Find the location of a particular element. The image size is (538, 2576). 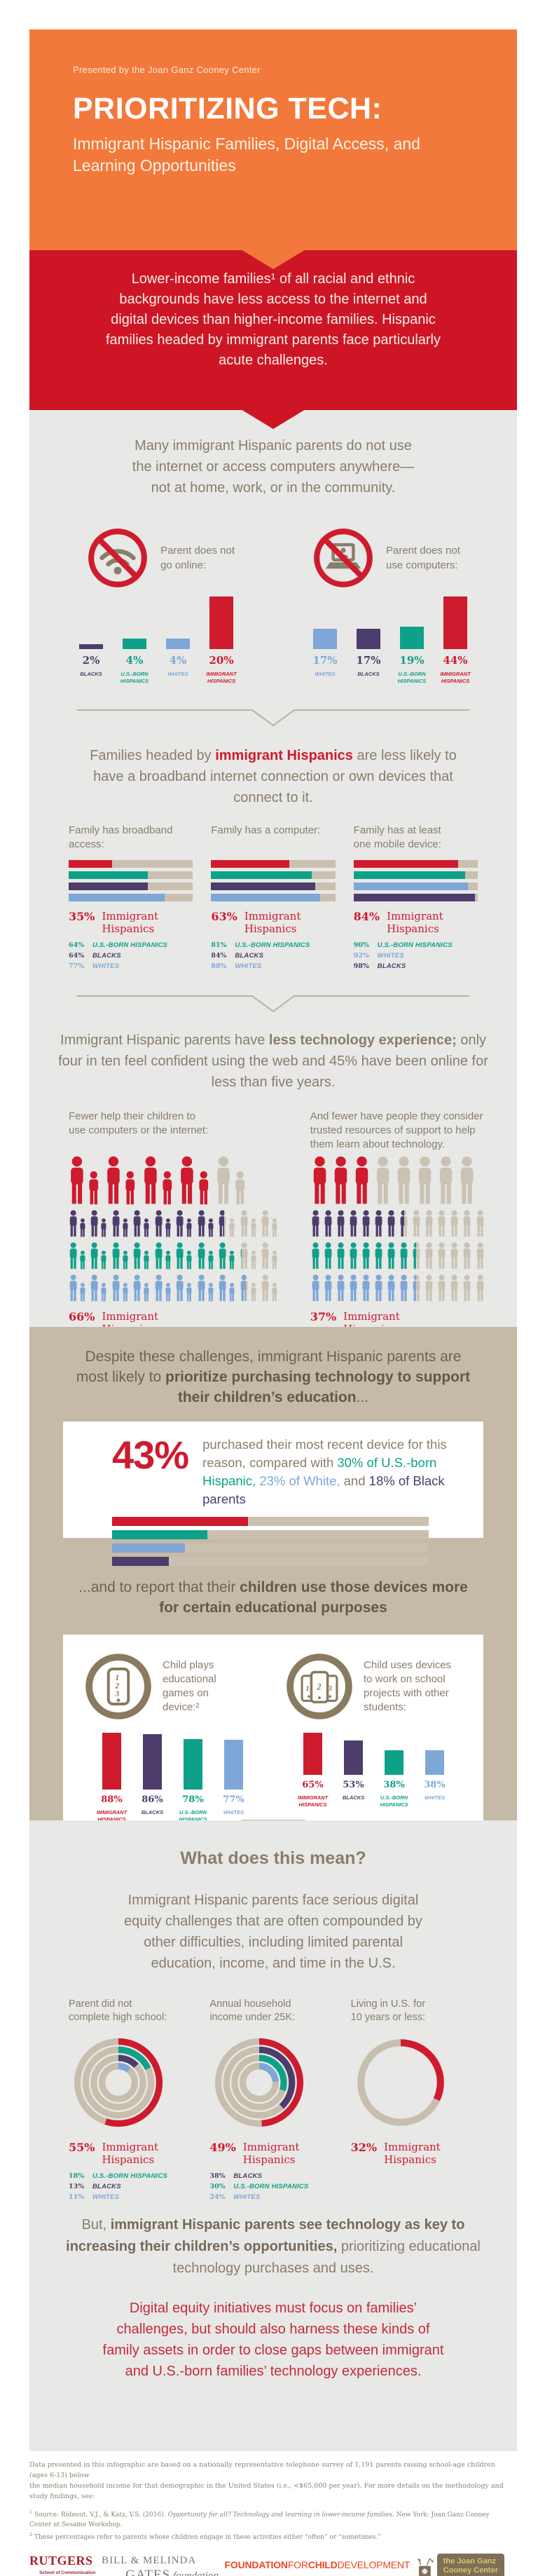

chart-title: Family has a computer: is located at coordinates (266, 830).